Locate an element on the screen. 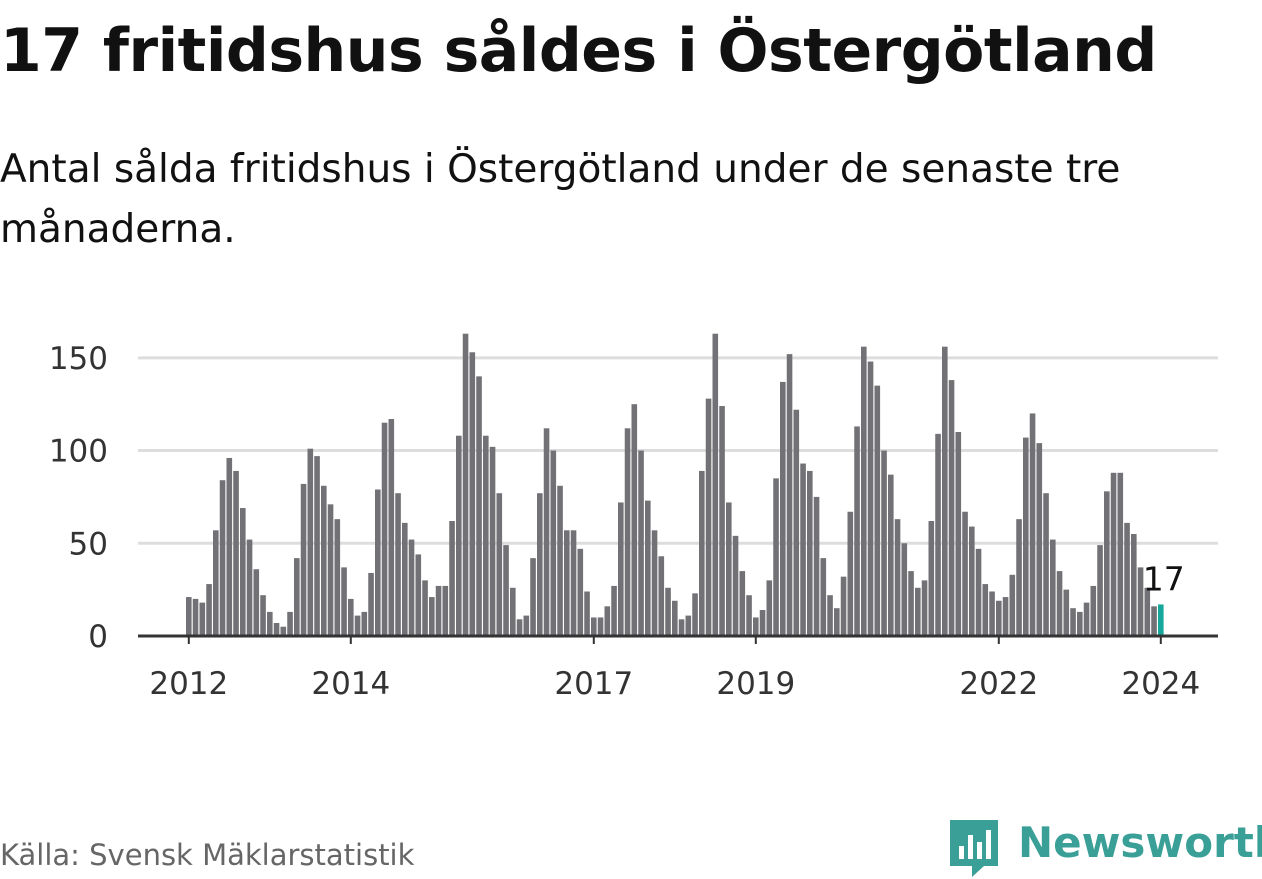 This screenshot has width=1262, height=879. y-axis-labels: 0 50 100 150 is located at coordinates (78, 498).